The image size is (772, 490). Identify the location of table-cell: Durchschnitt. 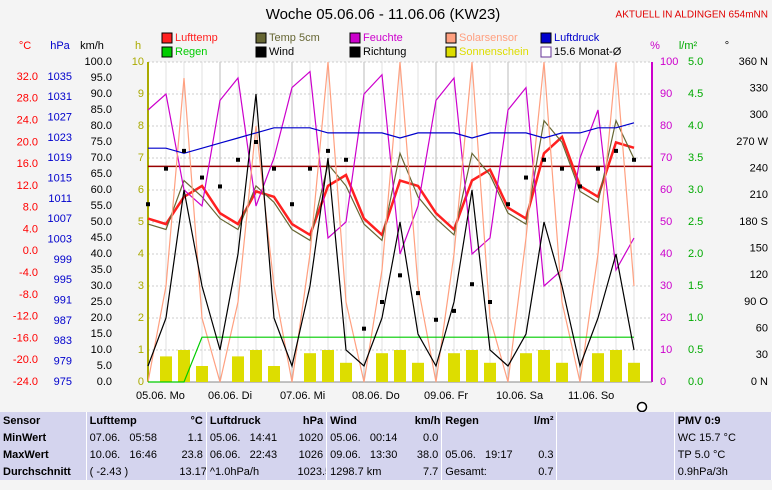
(43, 471).